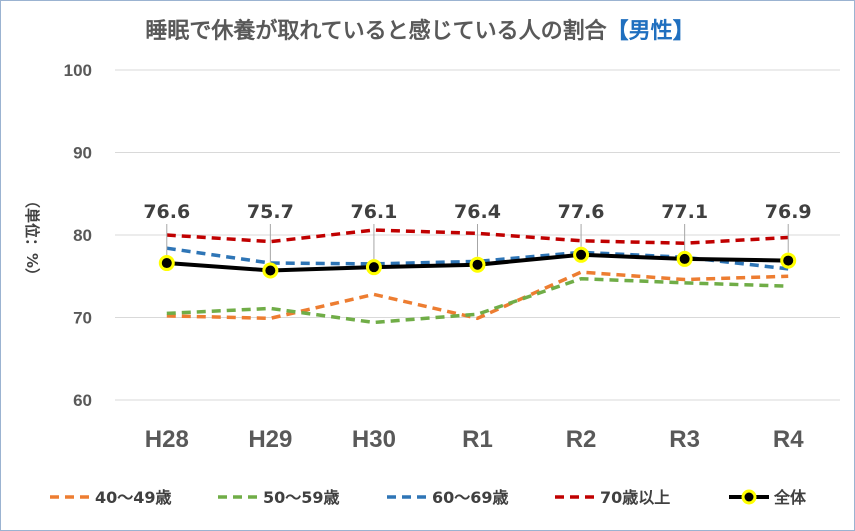 The height and width of the screenshot is (531, 855). Describe the element at coordinates (373, 212) in the screenshot. I see `data-label: 76.1` at that location.